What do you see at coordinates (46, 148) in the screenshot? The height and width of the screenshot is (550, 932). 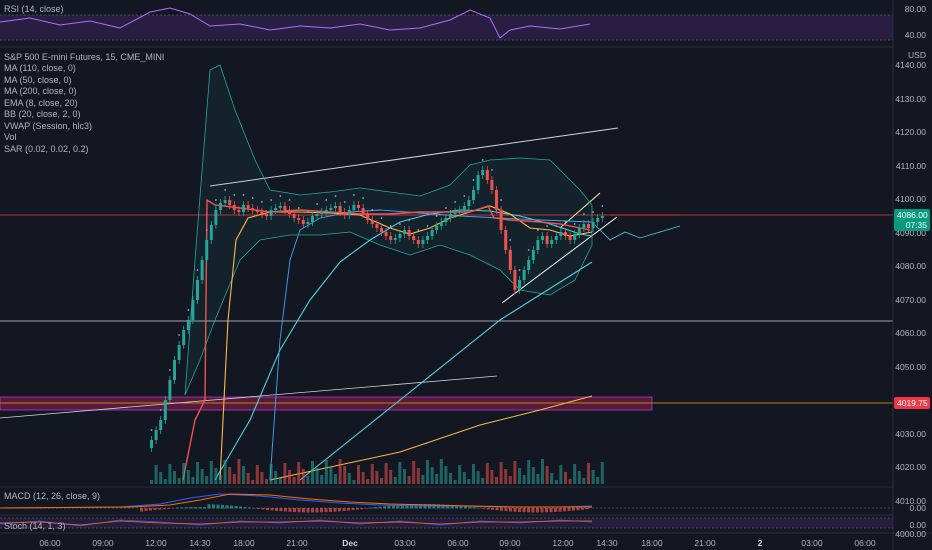 I see `indicator-sar: SAR (0.02, 0.02, 0.2)` at bounding box center [46, 148].